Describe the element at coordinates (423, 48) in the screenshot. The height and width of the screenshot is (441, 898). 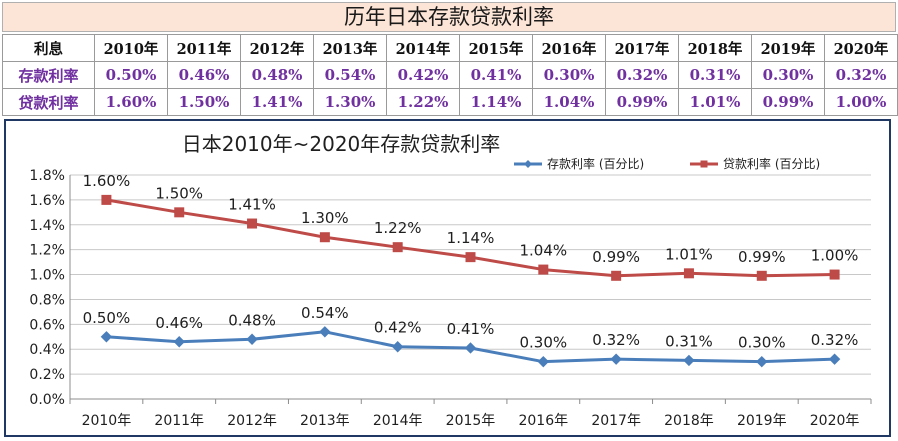
I see `year-header: 2014年` at that location.